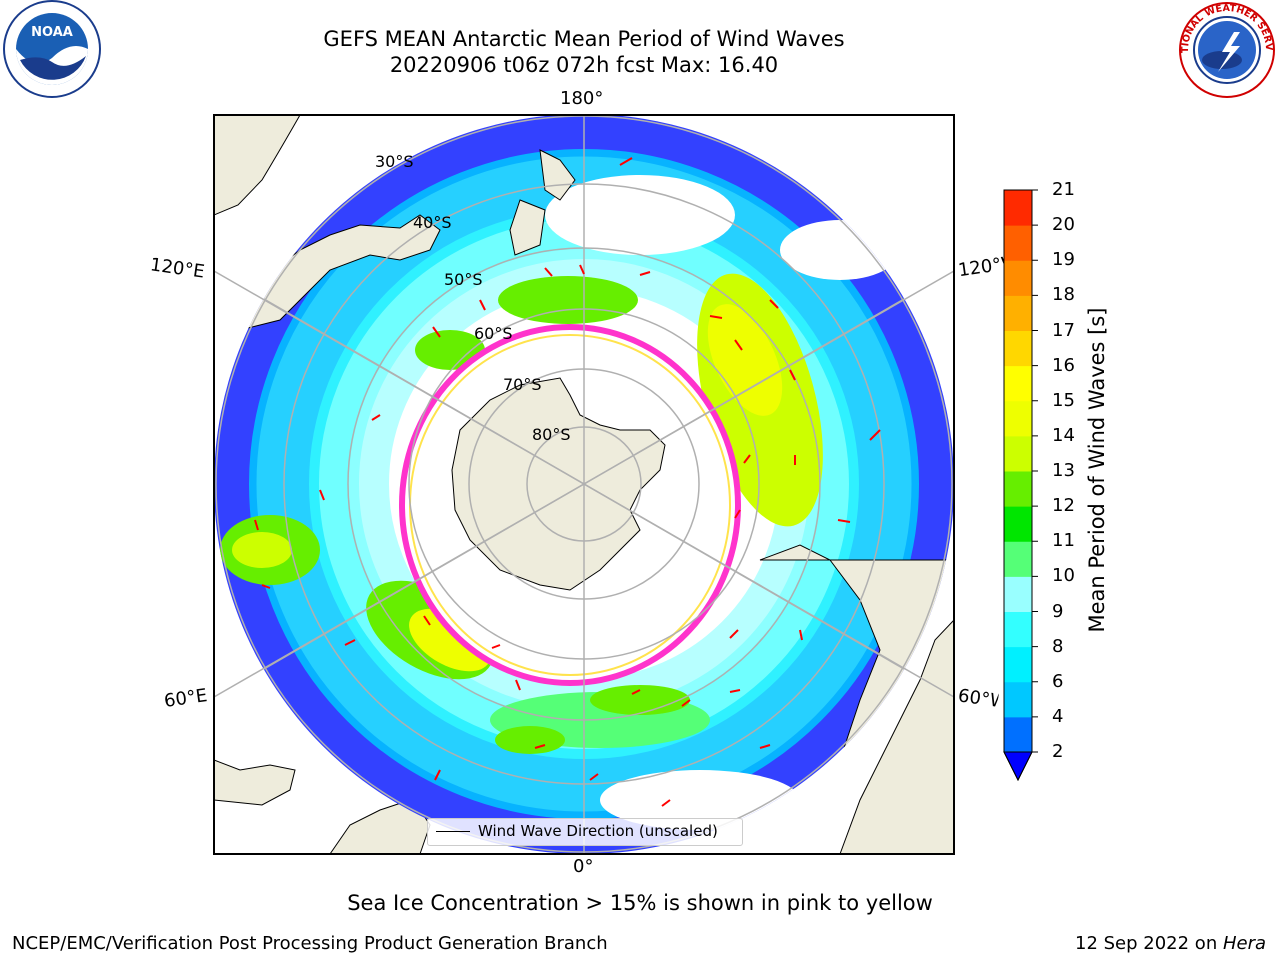 This screenshot has height=960, width=1280. What do you see at coordinates (1063, 330) in the screenshot?
I see `colorbar-tick-label: 17` at bounding box center [1063, 330].